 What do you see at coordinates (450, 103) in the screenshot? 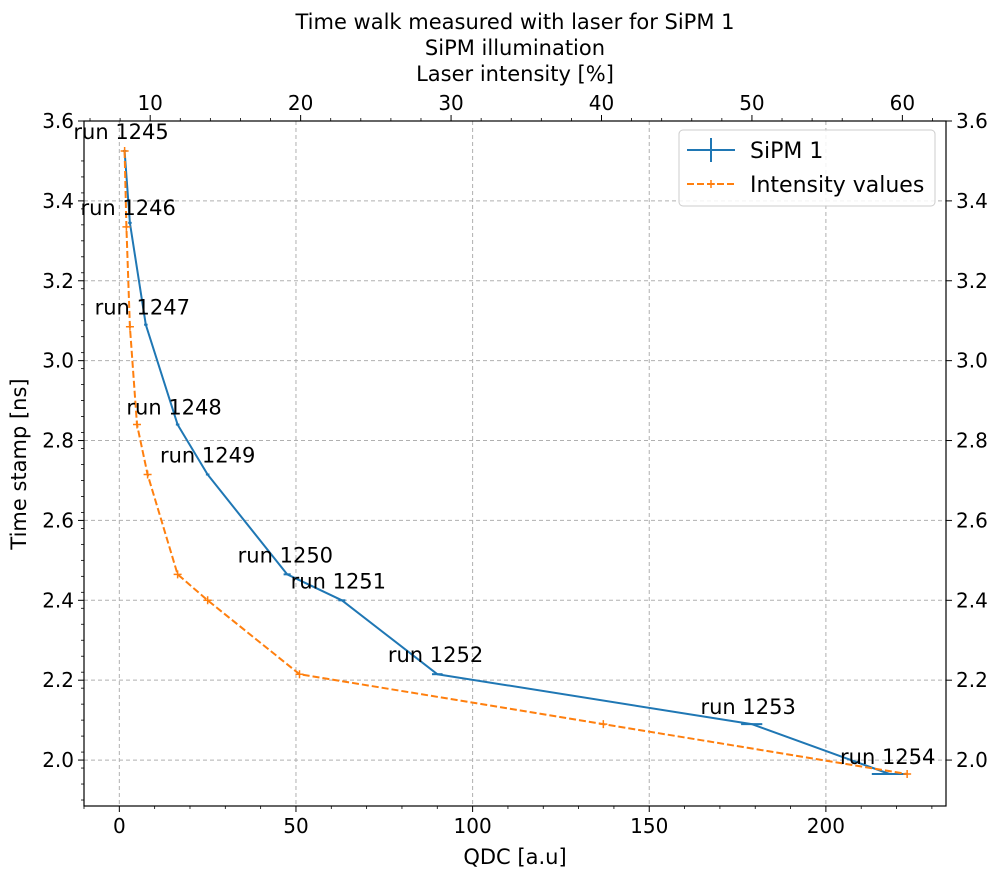
I see `top-tick-label: 30` at bounding box center [450, 103].